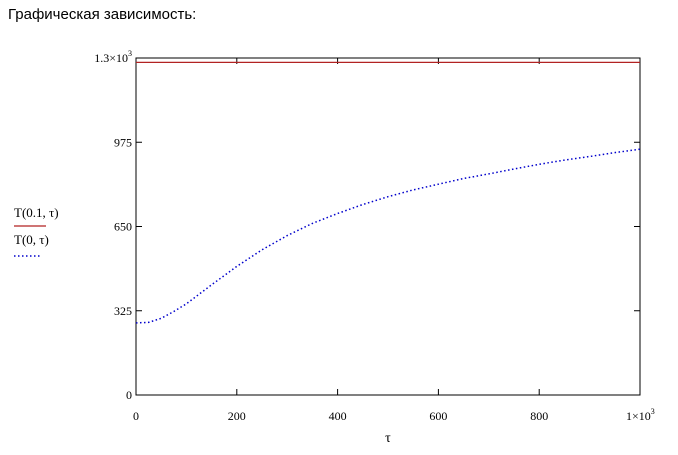 Image resolution: width=678 pixels, height=455 pixels. I want to click on y-tick-label: 1.3×10³, so click(113, 57).